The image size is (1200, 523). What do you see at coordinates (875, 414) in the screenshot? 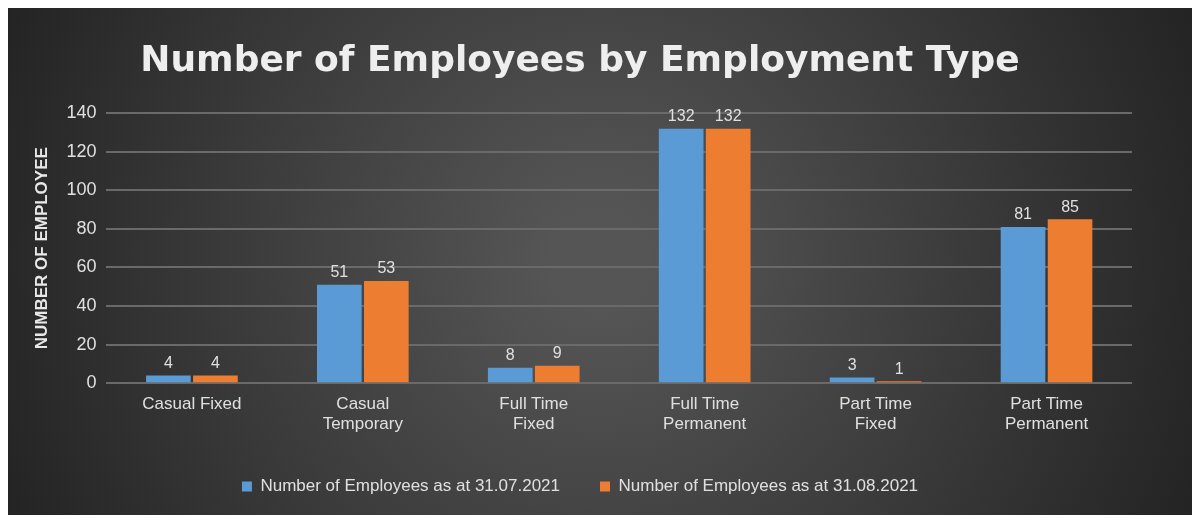
I see `x-tick-label: Part Time Fixed` at bounding box center [875, 414].